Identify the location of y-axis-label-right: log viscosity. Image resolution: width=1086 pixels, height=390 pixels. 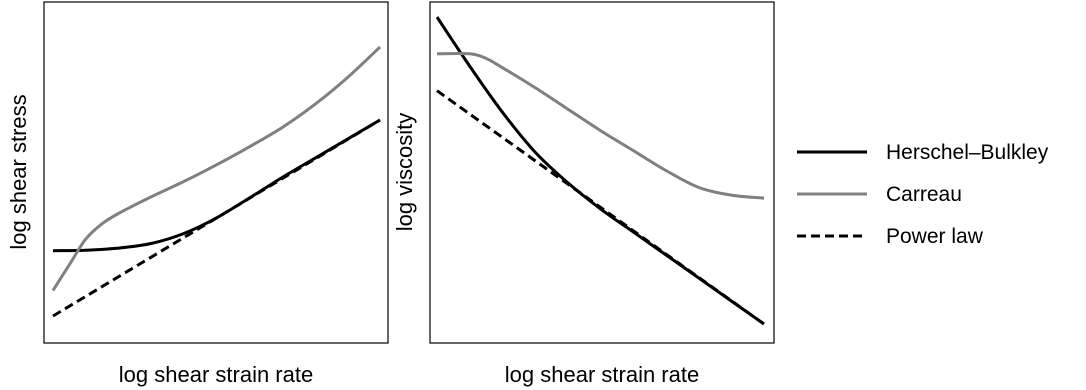
(404, 172).